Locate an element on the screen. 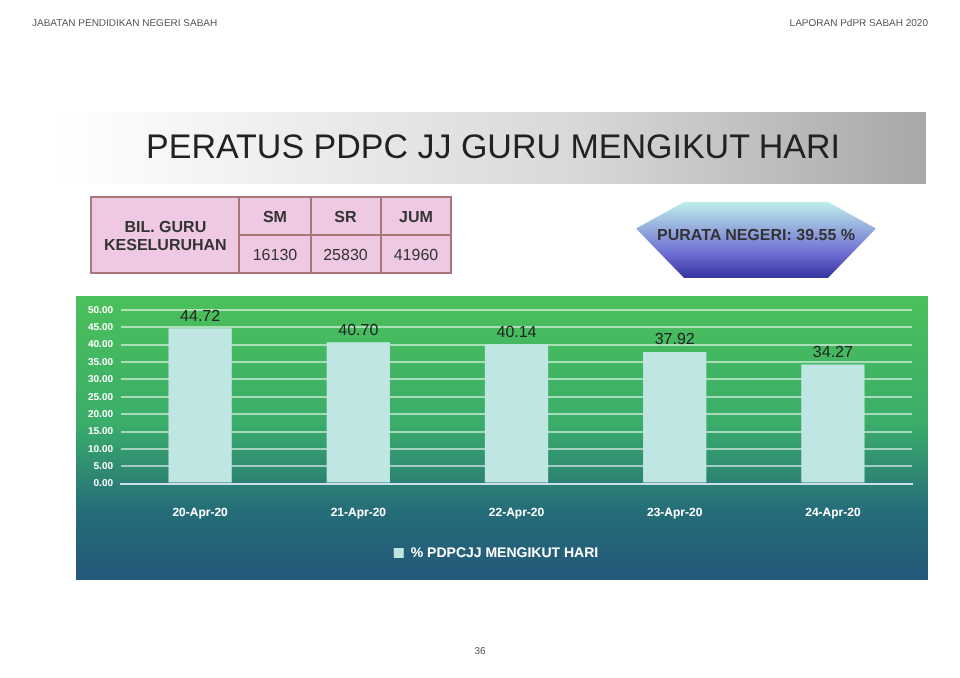  chart-title: PERATUS PDPC JJ GURU MENGIKUT HARI is located at coordinates (493, 148).